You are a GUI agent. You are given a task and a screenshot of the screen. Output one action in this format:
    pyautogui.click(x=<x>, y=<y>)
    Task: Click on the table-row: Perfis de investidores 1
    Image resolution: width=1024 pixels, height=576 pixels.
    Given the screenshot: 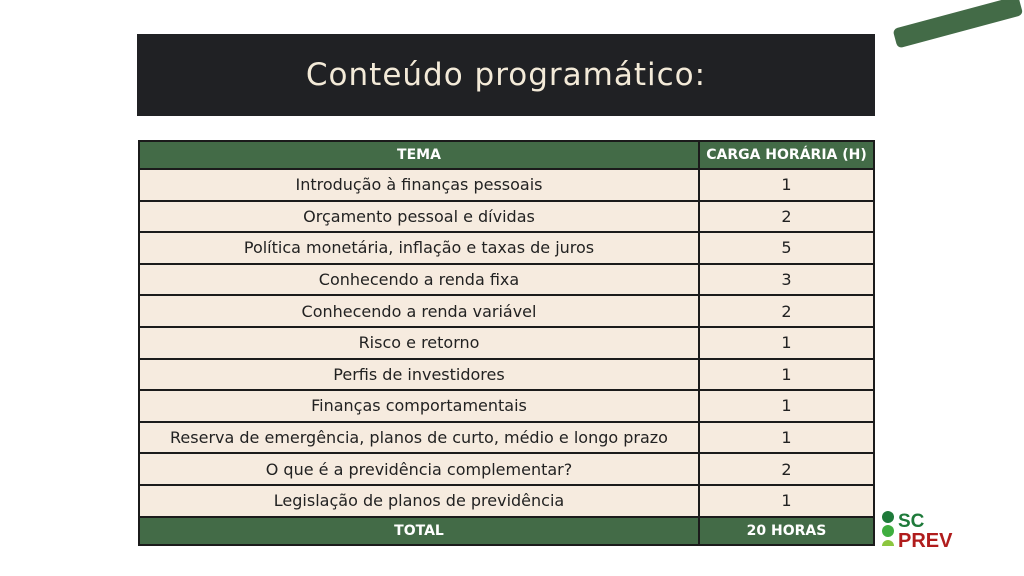 What is the action you would take?
    pyautogui.click(x=506, y=374)
    